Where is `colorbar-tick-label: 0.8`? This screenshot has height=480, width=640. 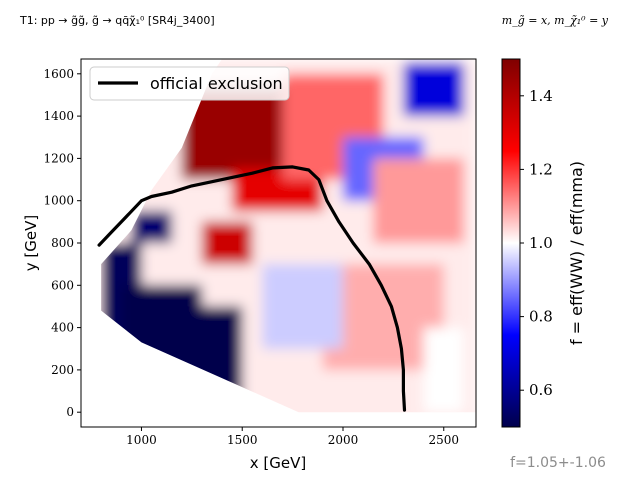
colorbar-tick-label: 0.8 is located at coordinates (541, 317).